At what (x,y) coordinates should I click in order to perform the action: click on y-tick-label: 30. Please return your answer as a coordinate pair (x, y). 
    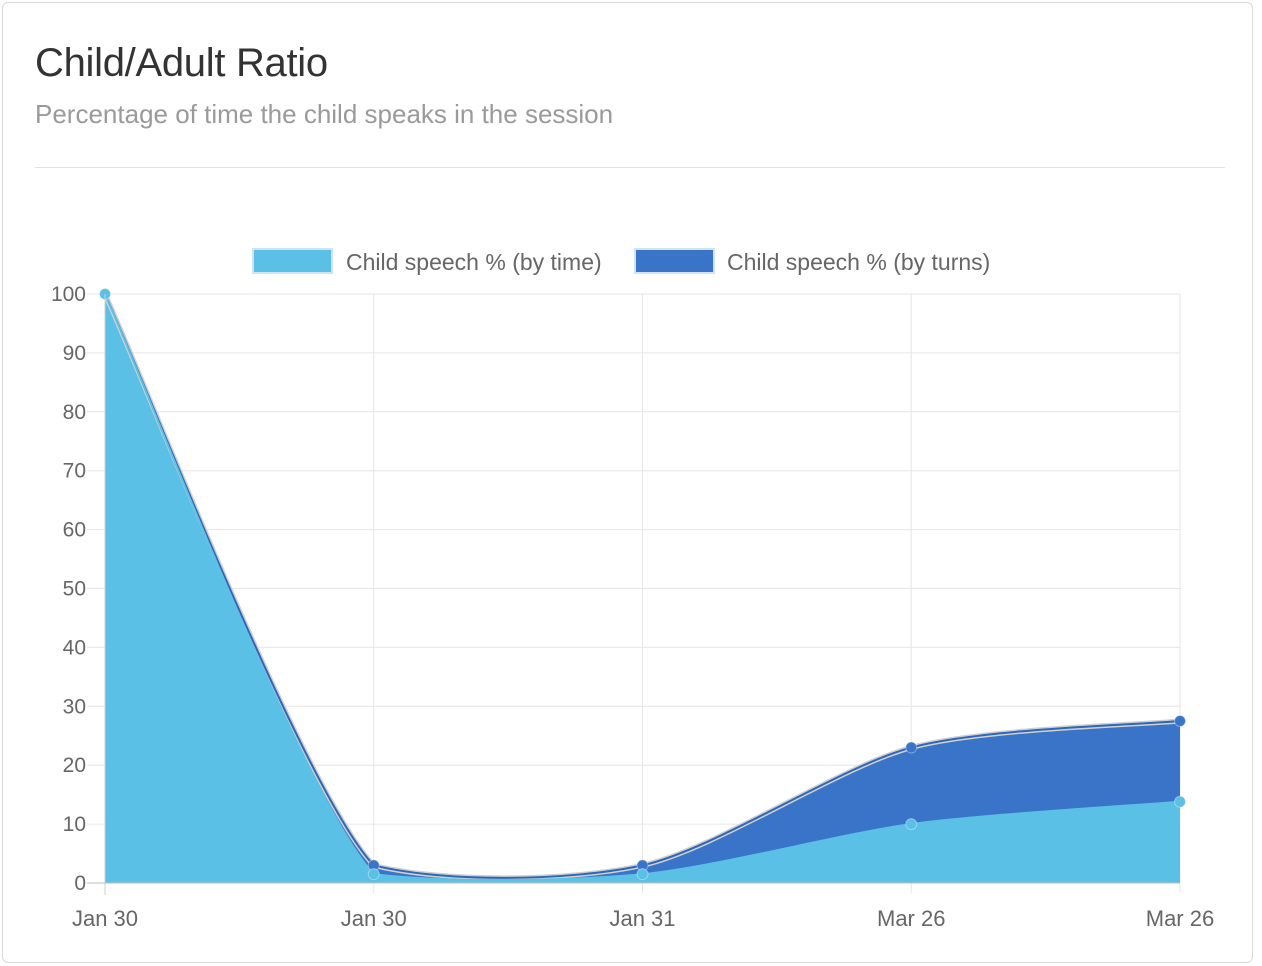
    Looking at the image, I should click on (74, 706).